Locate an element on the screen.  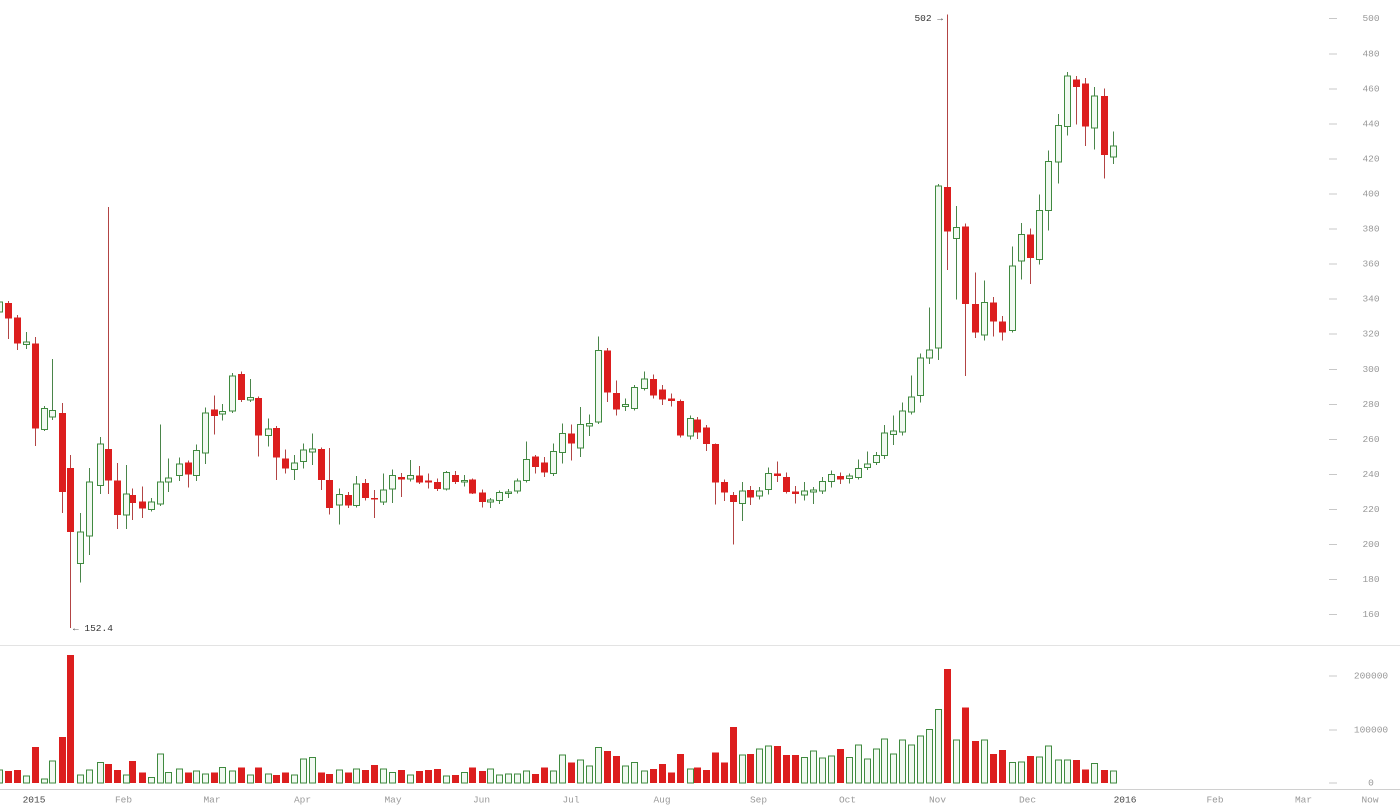
svg-text: 220 is located at coordinates (1370, 509).